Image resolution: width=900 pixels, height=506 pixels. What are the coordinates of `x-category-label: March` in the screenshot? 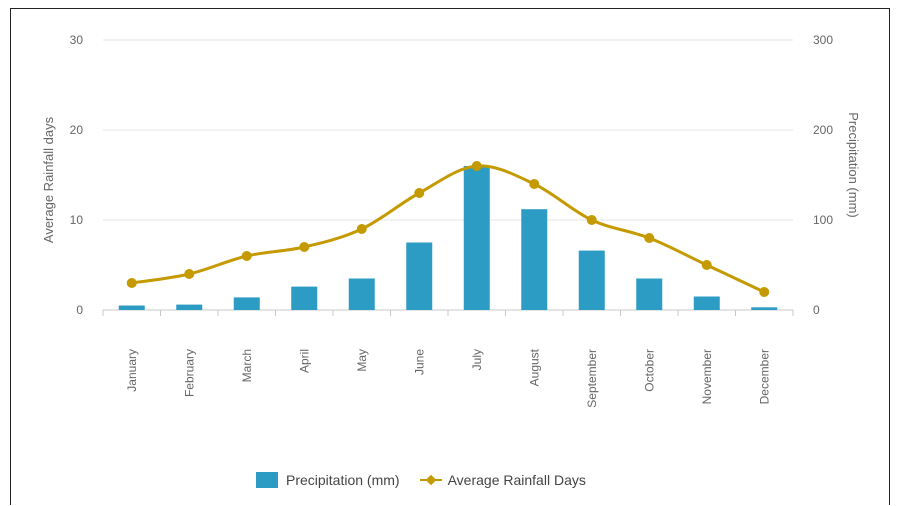 It's located at (247, 365).